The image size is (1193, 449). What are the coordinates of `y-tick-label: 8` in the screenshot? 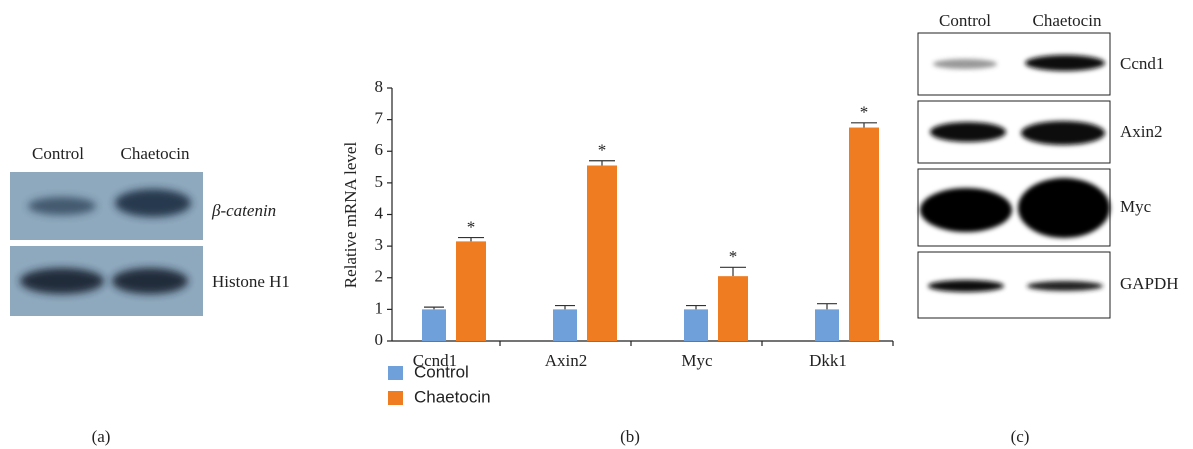 It's located at (379, 86).